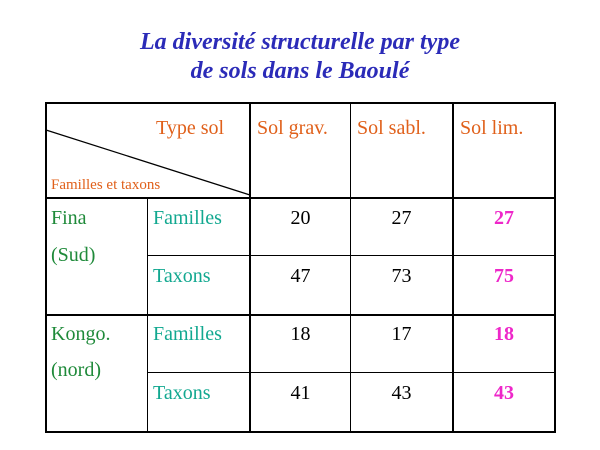 Image resolution: width=600 pixels, height=450 pixels. I want to click on col-divider-group, so click(147, 315).